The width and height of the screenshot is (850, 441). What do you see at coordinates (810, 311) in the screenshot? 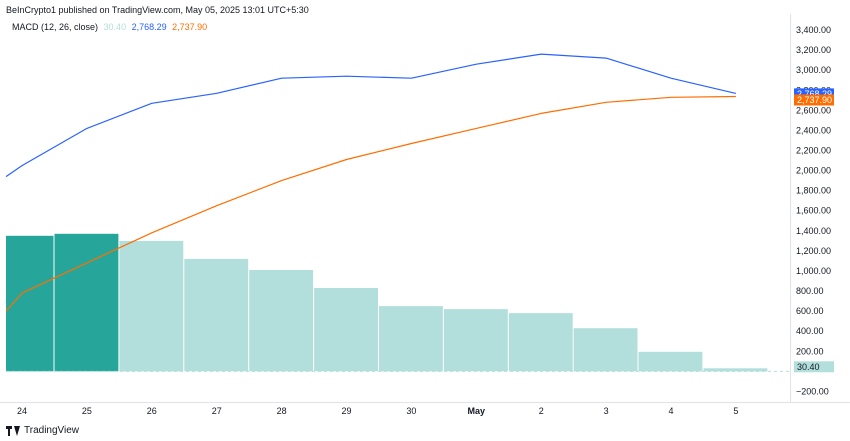
I see `y-tick-label: 600.00` at bounding box center [810, 311].